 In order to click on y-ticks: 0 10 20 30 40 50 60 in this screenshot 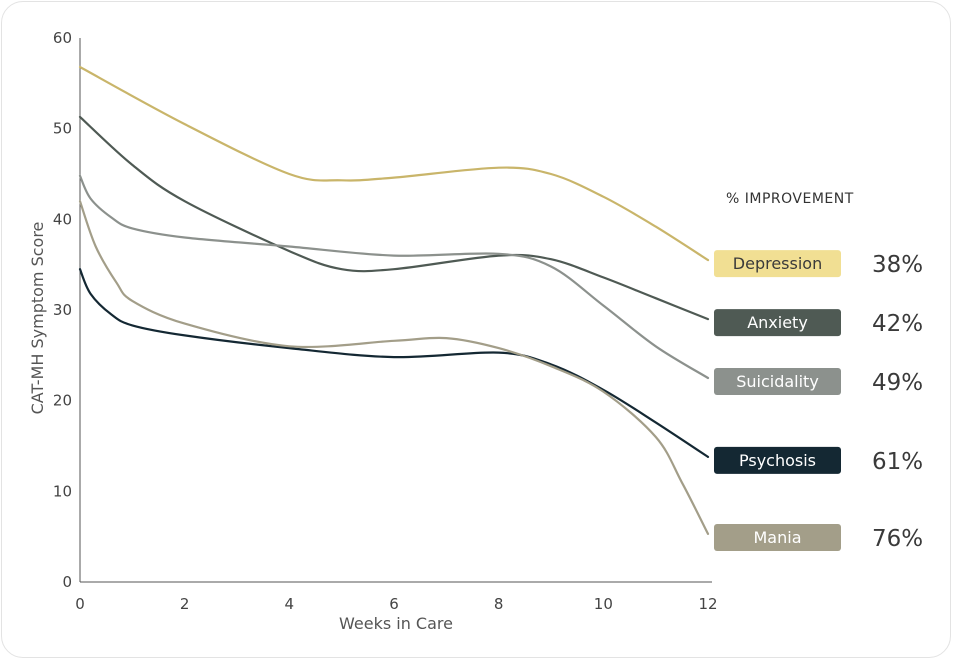, I will do `click(62, 310)`.